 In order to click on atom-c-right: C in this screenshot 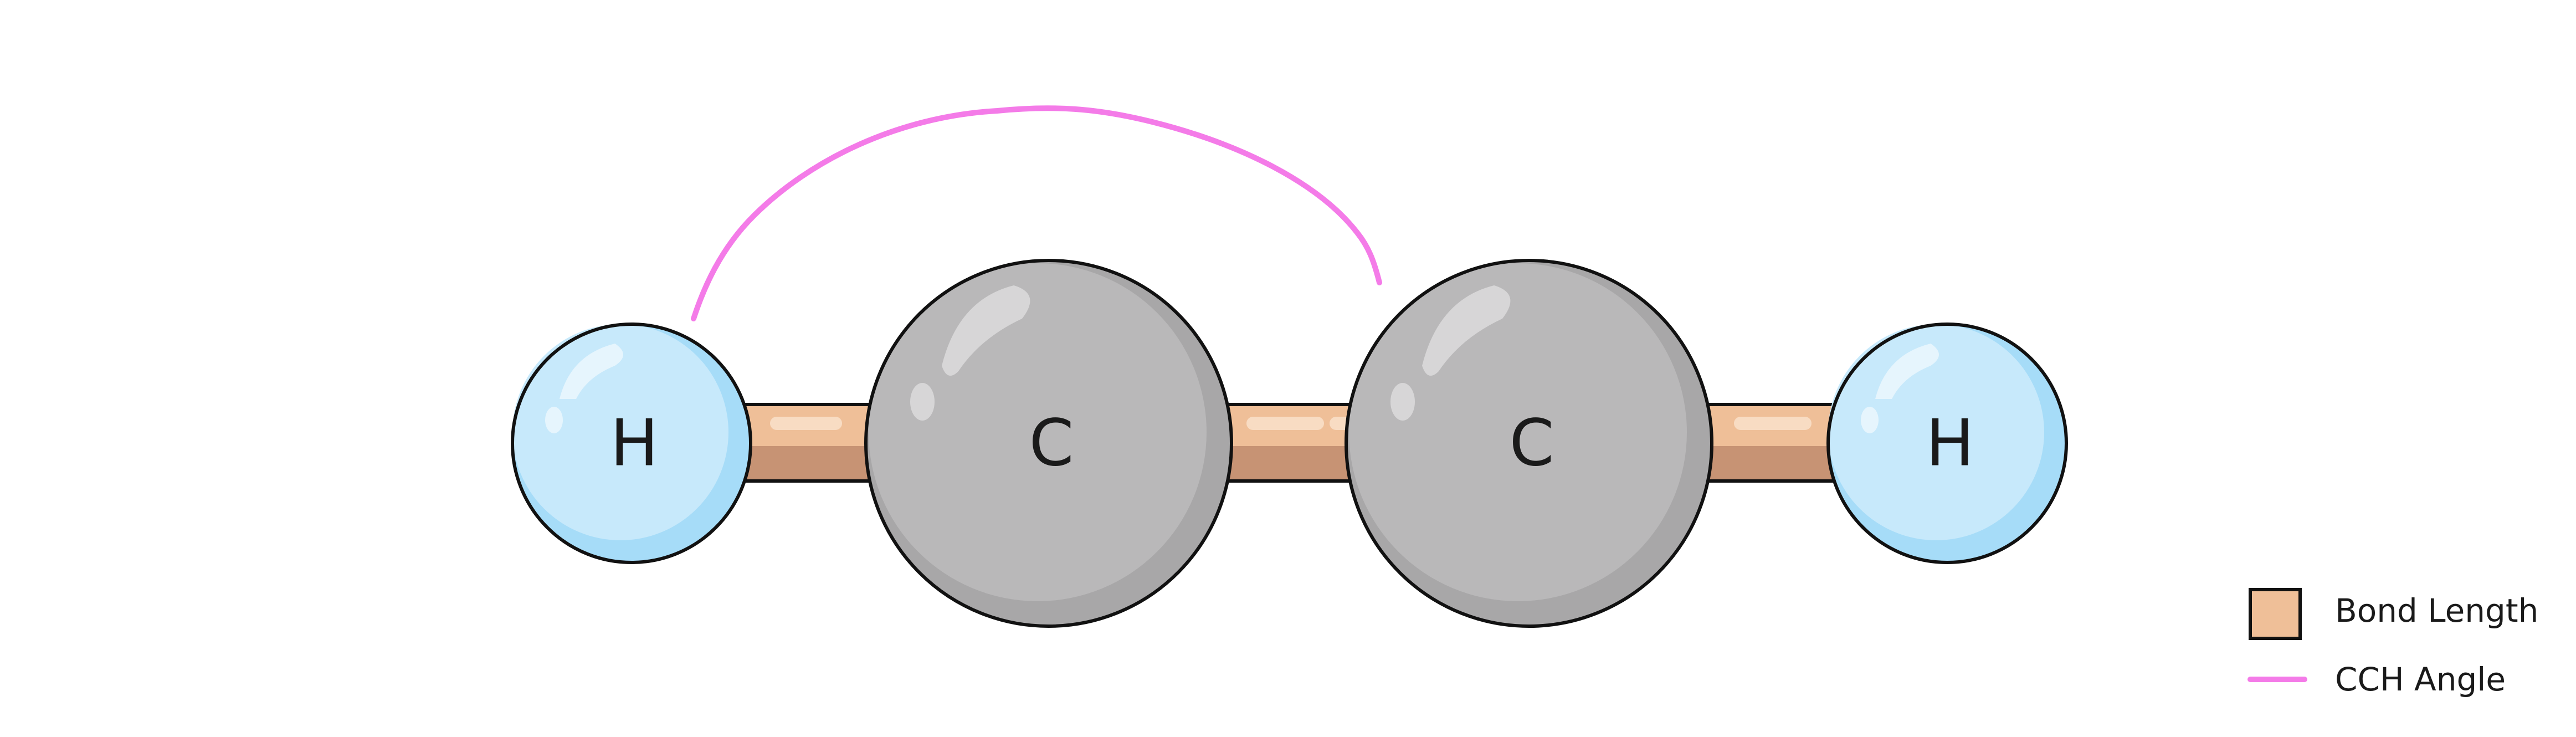, I will do `click(1529, 443)`.